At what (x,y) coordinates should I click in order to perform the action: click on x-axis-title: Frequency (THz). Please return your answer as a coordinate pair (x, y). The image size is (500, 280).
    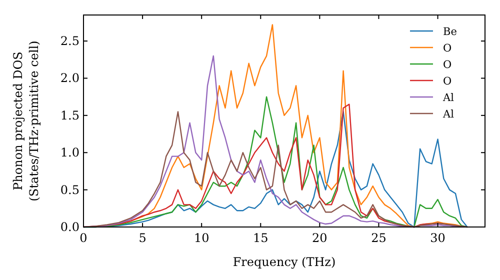
    Looking at the image, I should click on (284, 262).